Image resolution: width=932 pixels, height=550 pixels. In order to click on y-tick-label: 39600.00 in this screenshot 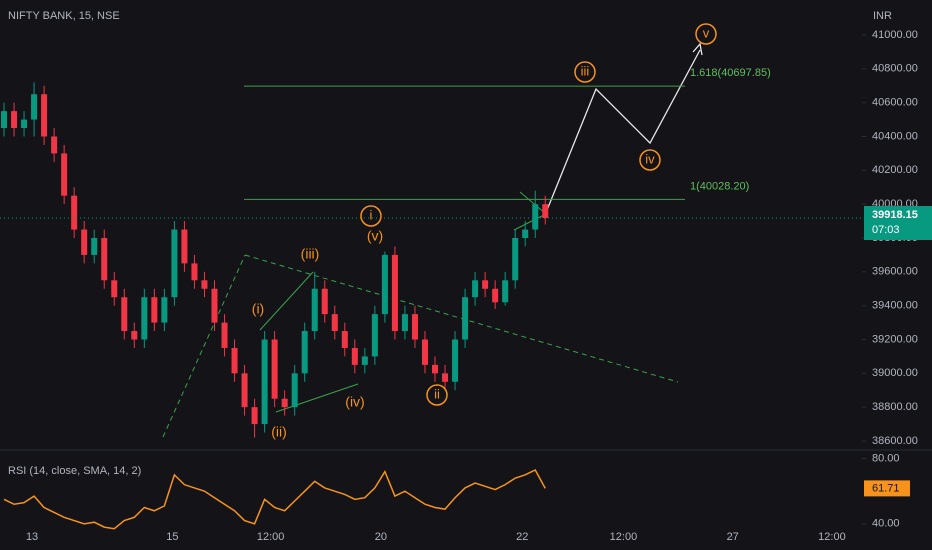, I will do `click(895, 272)`.